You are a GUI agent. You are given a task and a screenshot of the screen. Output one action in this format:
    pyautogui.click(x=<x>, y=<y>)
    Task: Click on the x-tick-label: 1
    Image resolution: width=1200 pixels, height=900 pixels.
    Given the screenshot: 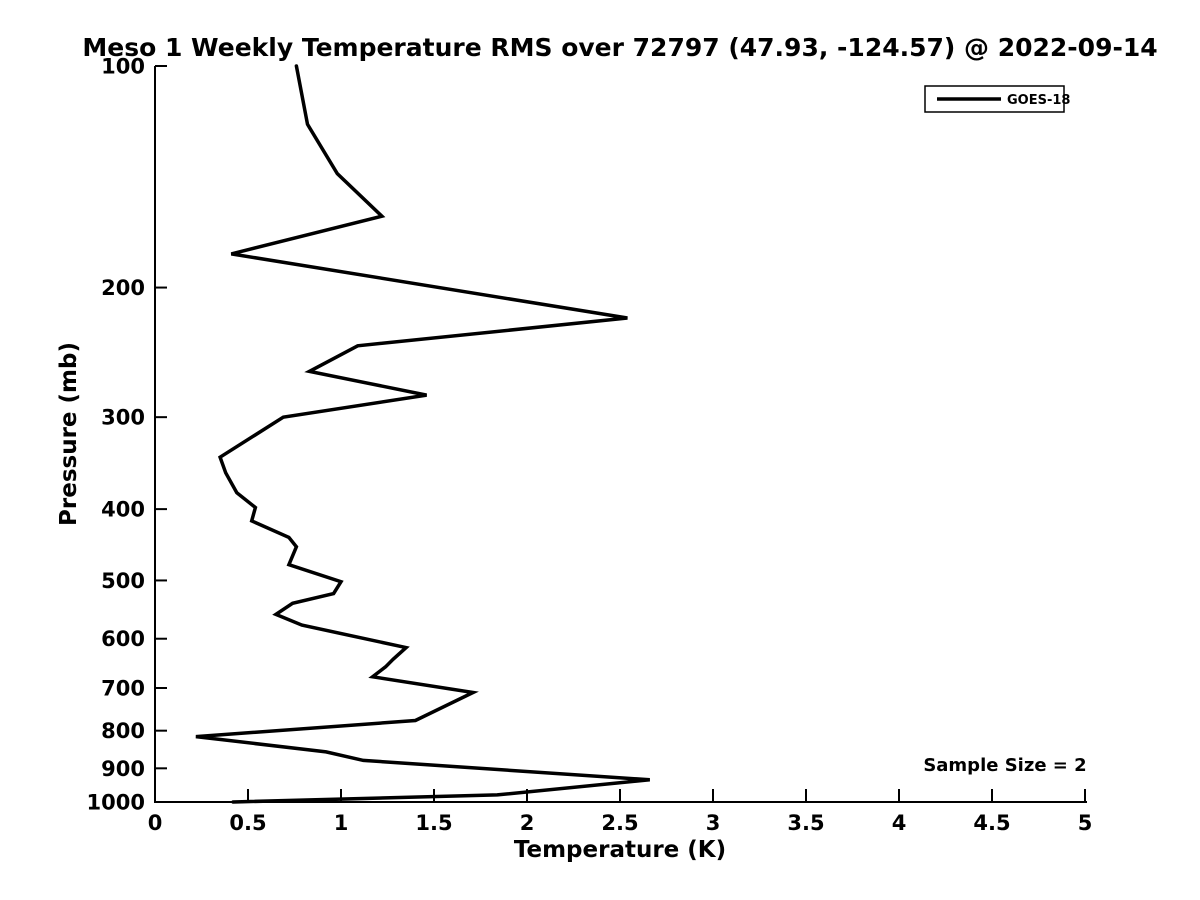 What is the action you would take?
    pyautogui.click(x=341, y=823)
    